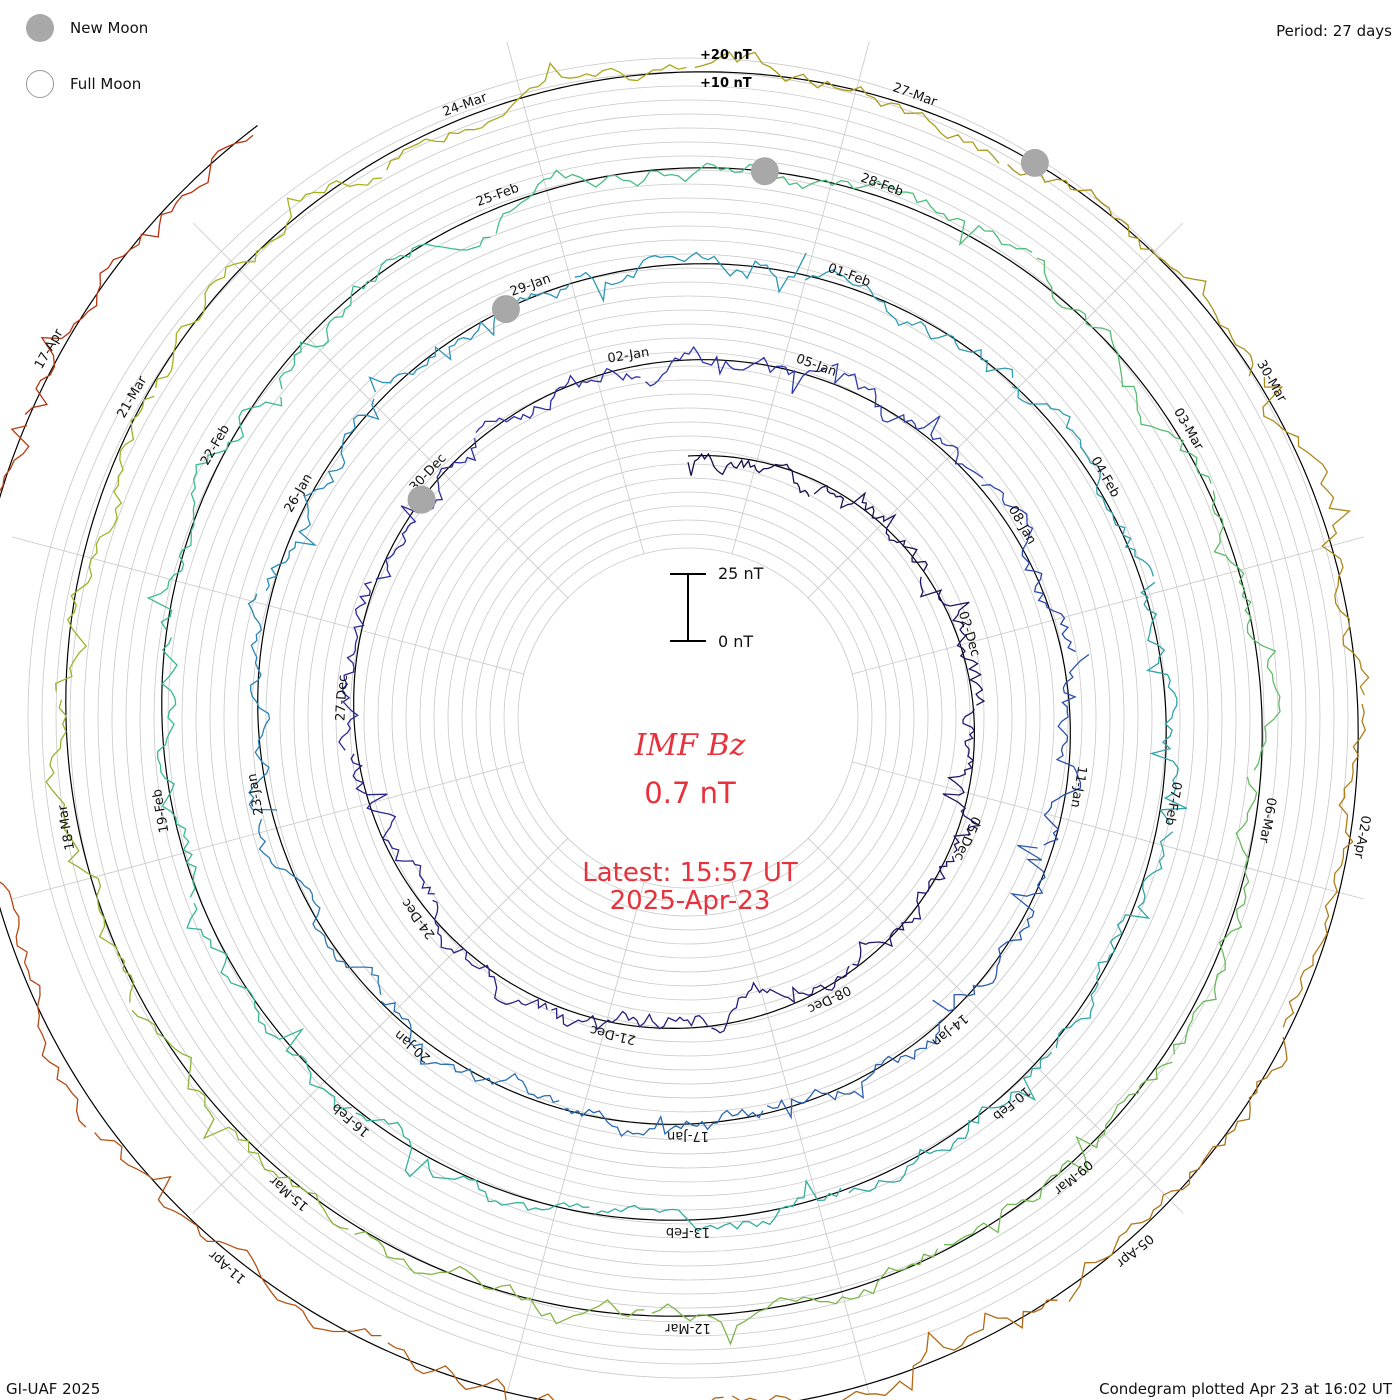  I want to click on date-label: 20-Jan, so click(413, 1046).